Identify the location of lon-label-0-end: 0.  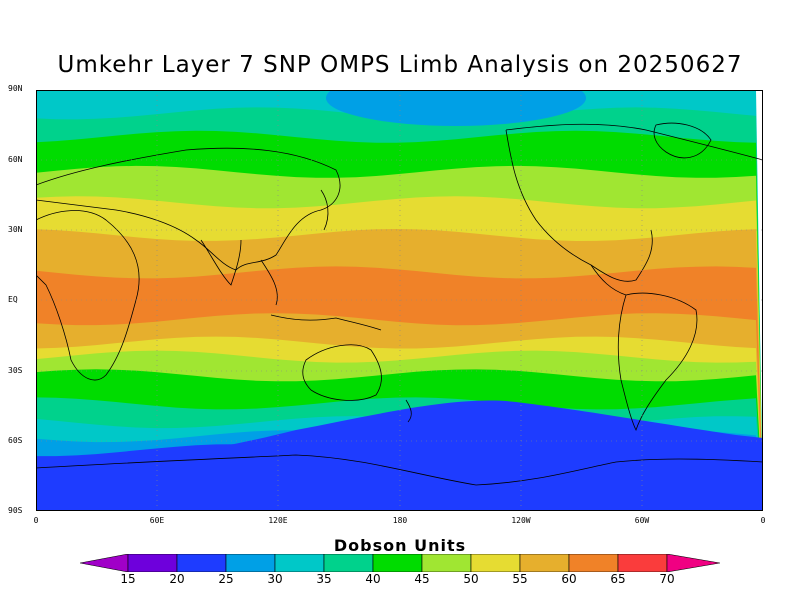
(763, 520).